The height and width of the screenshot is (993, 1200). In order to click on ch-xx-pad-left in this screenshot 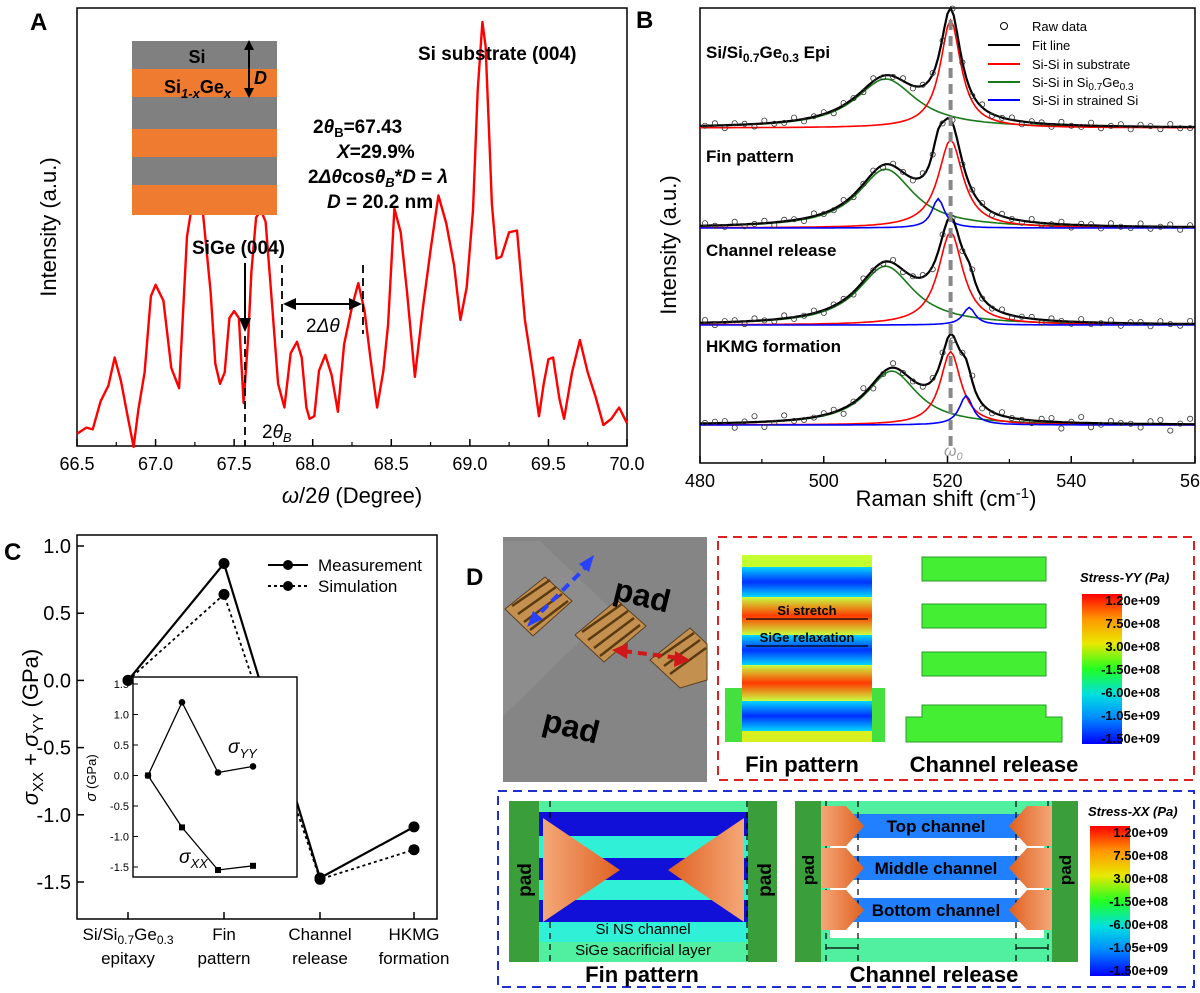, I will do `click(808, 881)`.